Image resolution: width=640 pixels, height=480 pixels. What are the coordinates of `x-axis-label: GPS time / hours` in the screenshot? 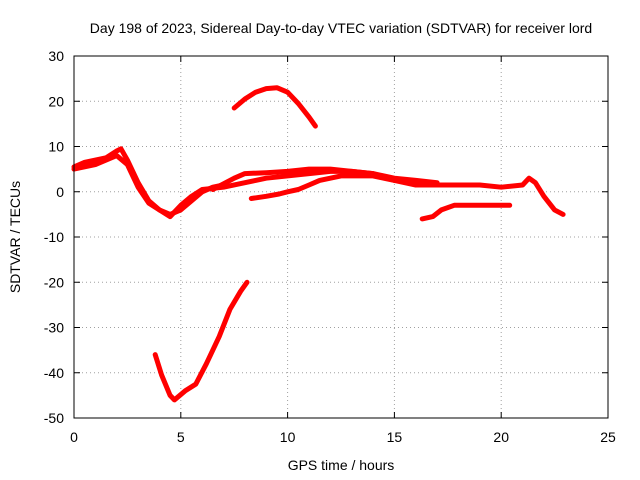 It's located at (341, 465).